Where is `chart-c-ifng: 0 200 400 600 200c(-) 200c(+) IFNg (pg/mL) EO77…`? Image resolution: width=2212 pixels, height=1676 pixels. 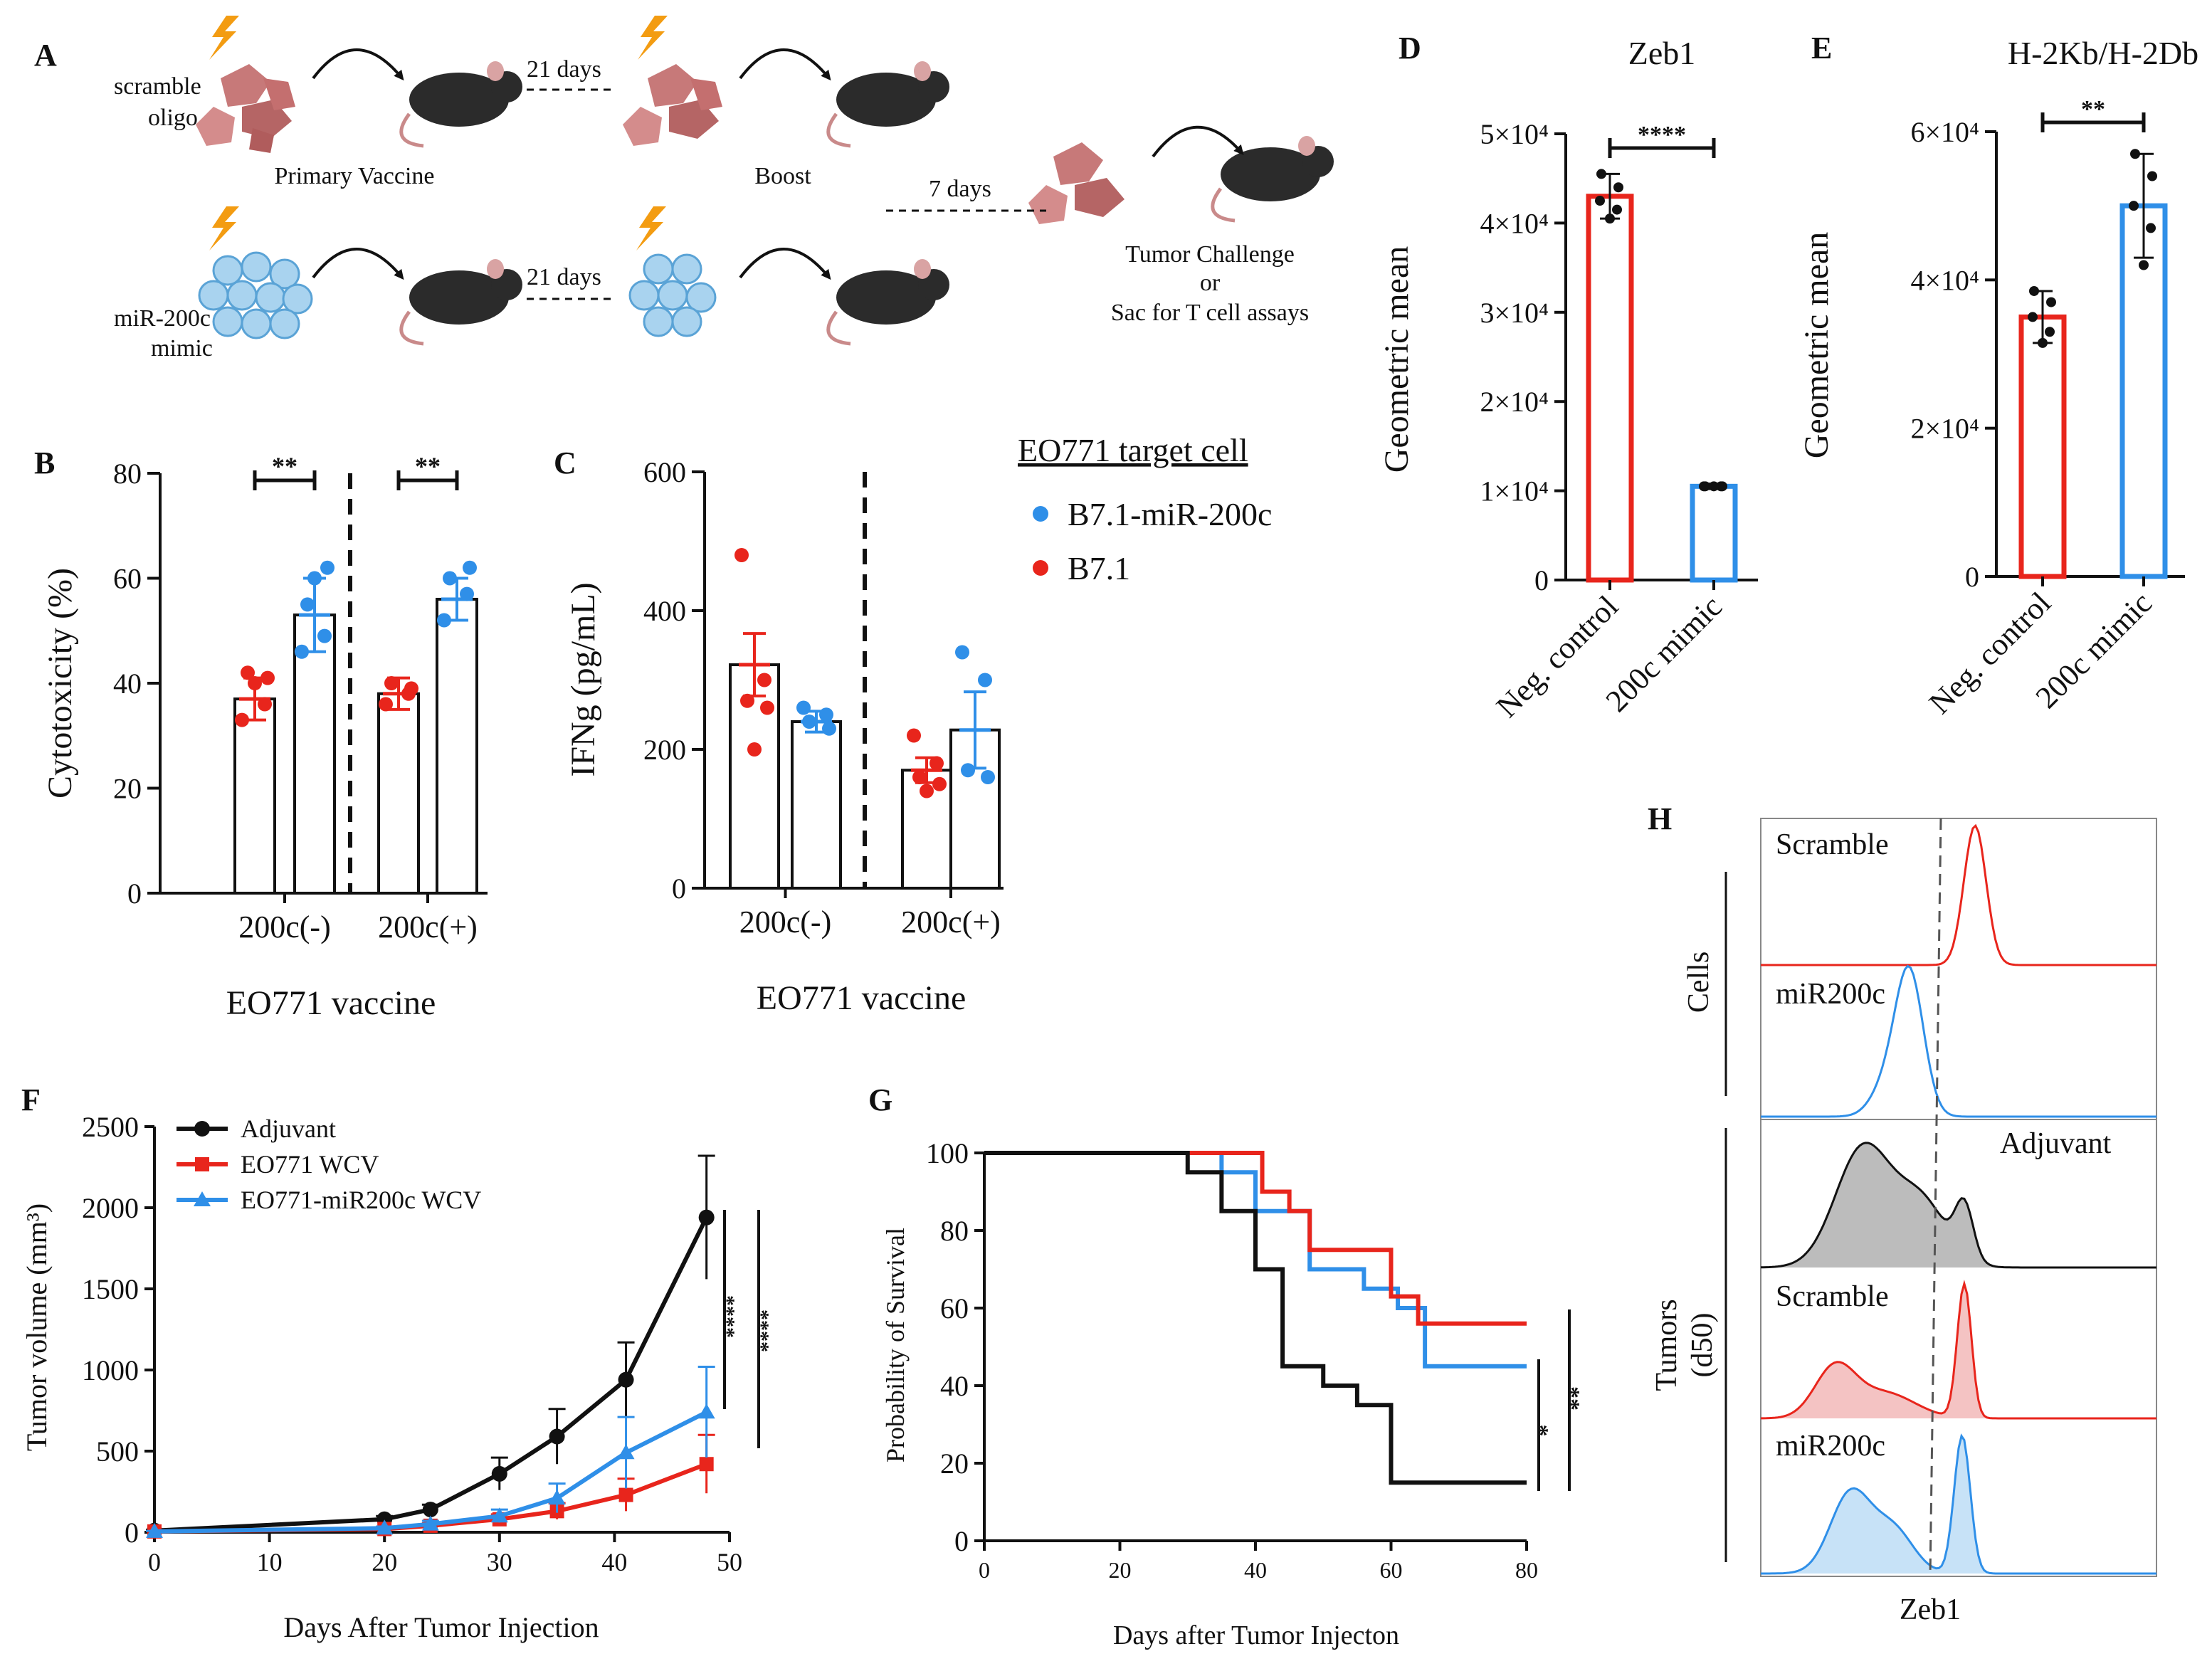 chart-c-ifng: 0 200 400 600 200c(-) 200c(+) IFNg (pg/mL) EO77… is located at coordinates (784, 736).